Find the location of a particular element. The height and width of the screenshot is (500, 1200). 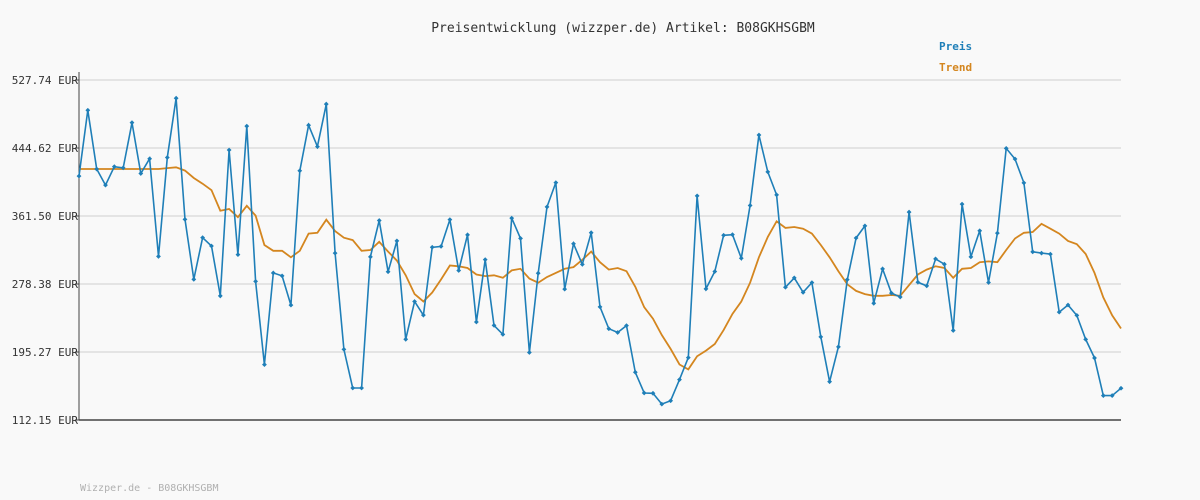

legend-preis: Preis is located at coordinates (955, 46).